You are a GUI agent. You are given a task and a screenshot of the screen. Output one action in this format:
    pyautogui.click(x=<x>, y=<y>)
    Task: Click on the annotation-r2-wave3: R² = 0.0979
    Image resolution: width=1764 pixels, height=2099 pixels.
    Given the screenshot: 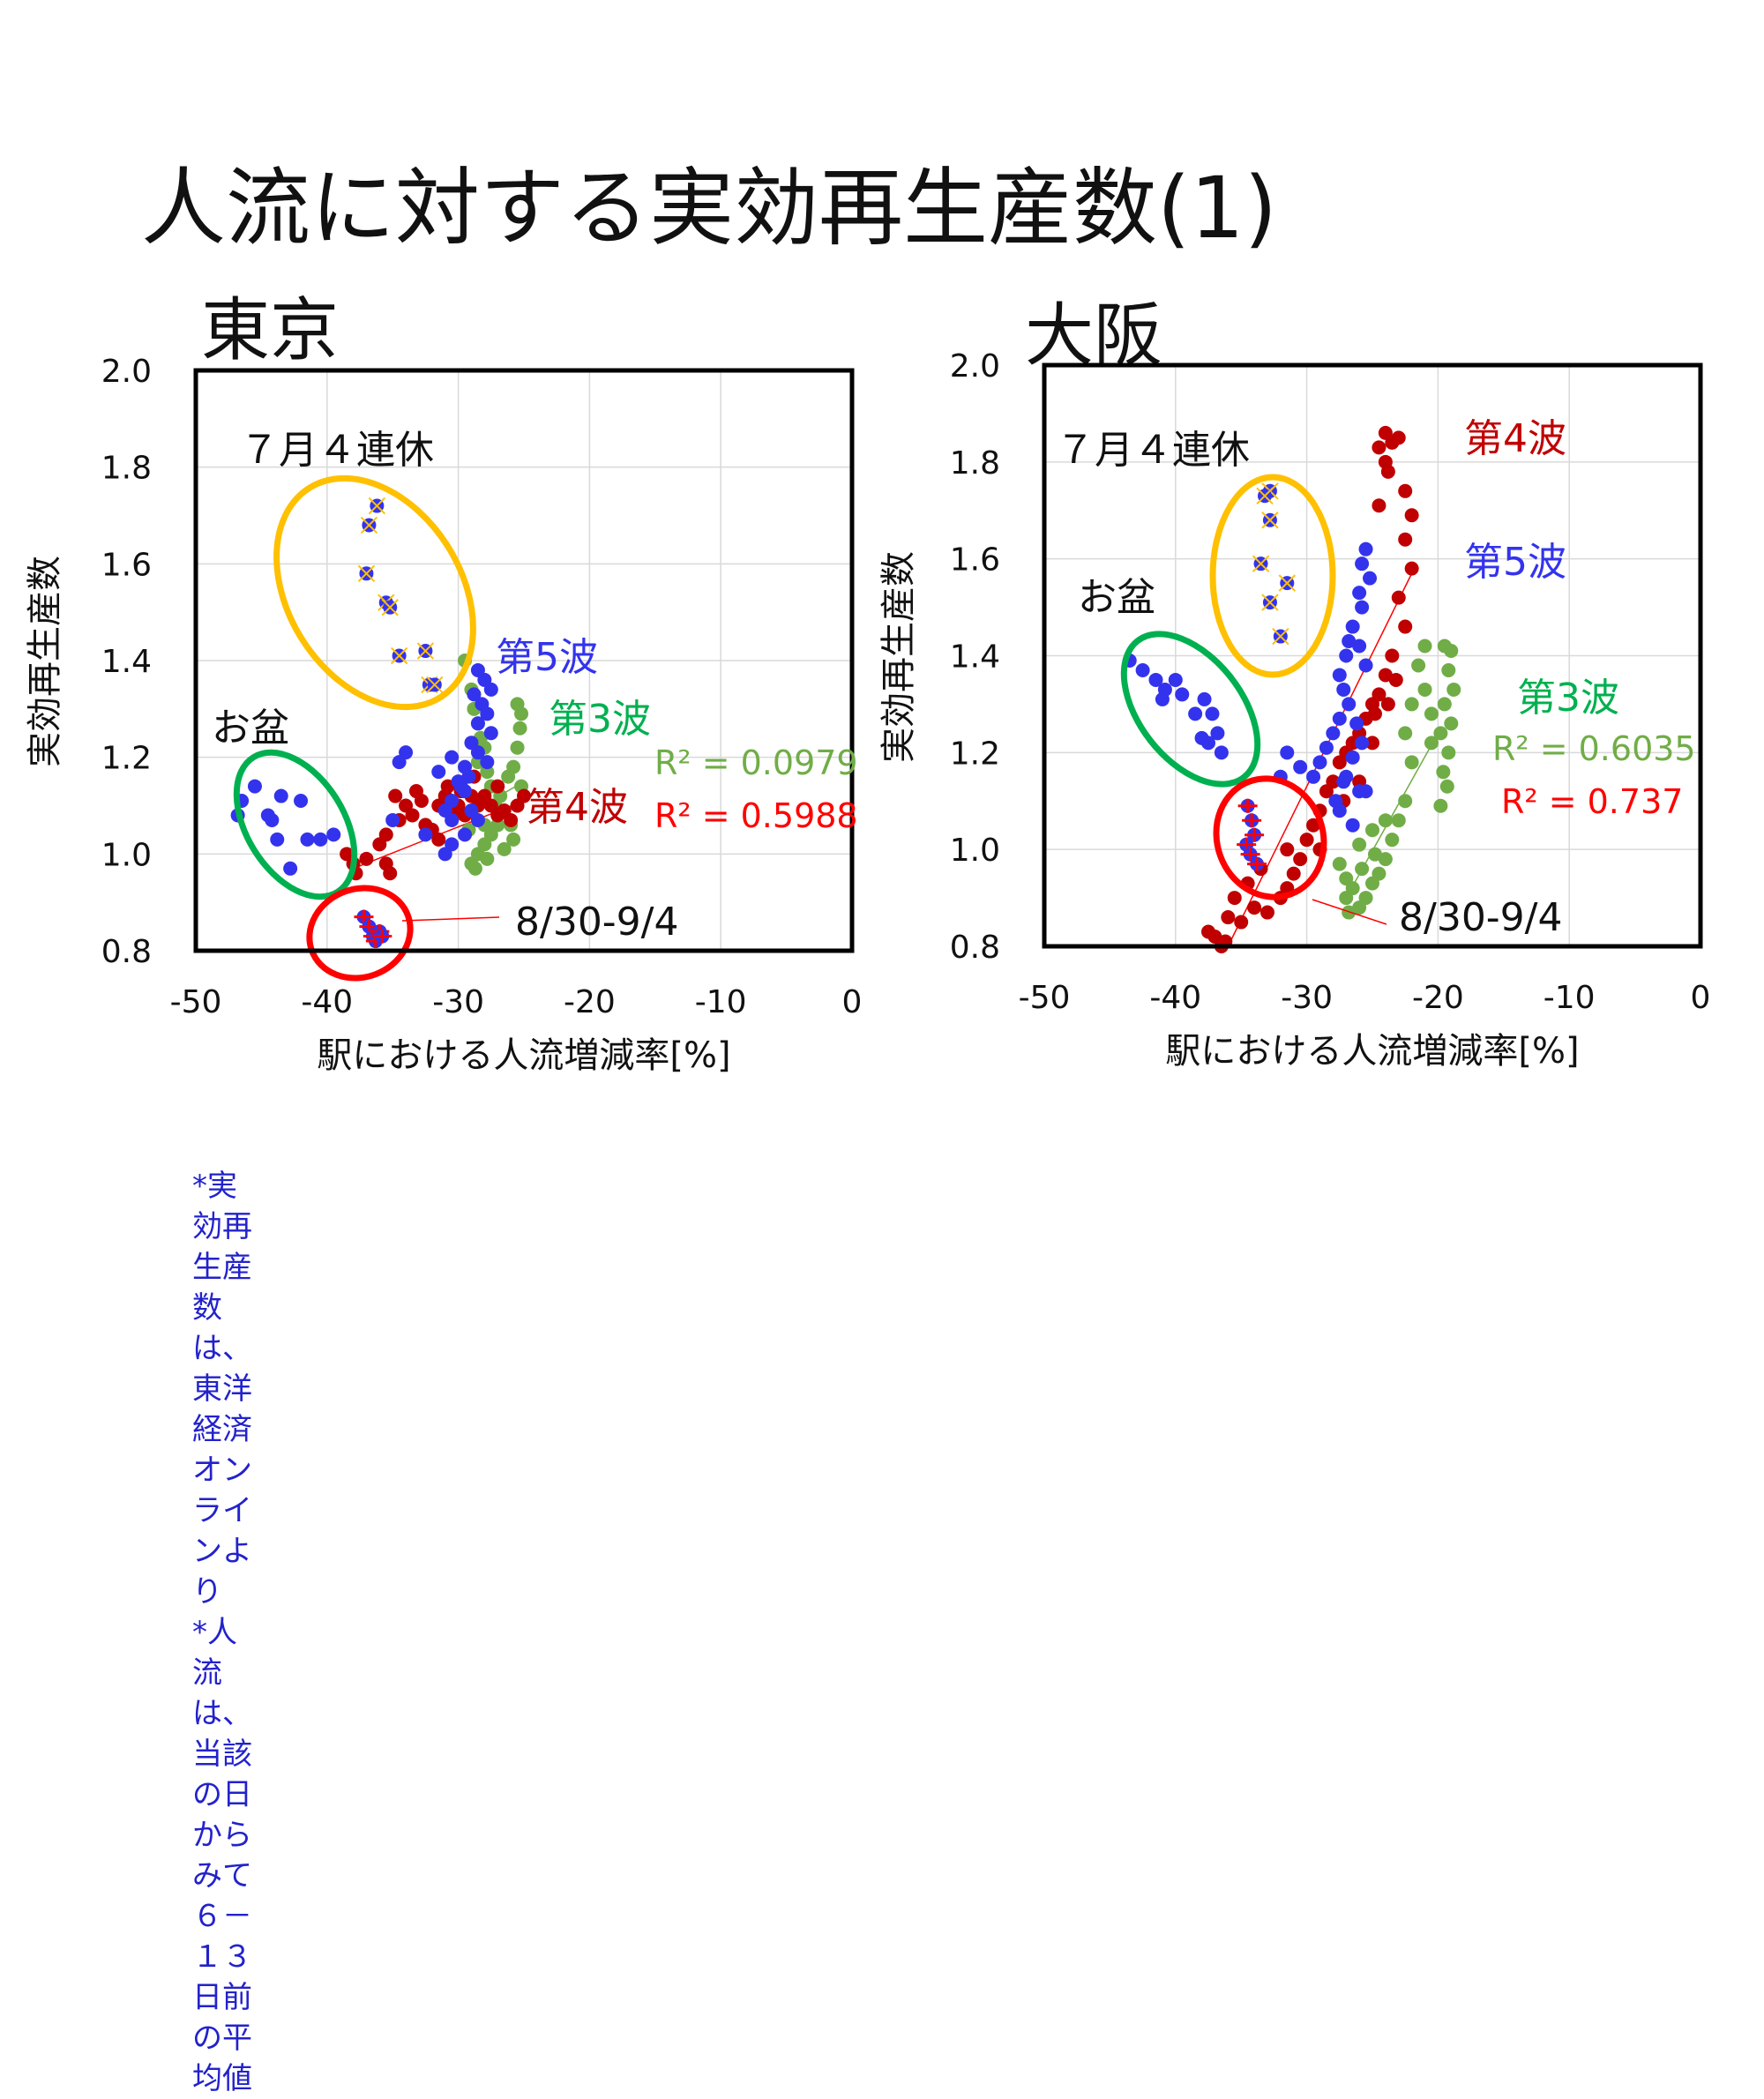 What is the action you would take?
    pyautogui.click(x=756, y=762)
    